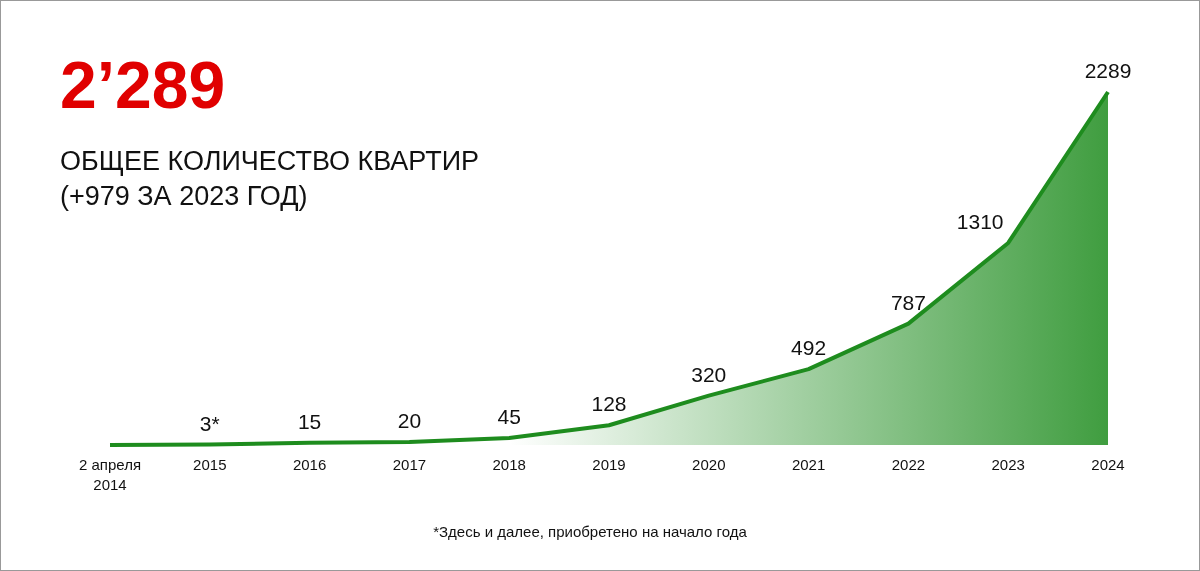 This screenshot has width=1200, height=571. Describe the element at coordinates (1108, 70) in the screenshot. I see `data-label: 2289` at that location.